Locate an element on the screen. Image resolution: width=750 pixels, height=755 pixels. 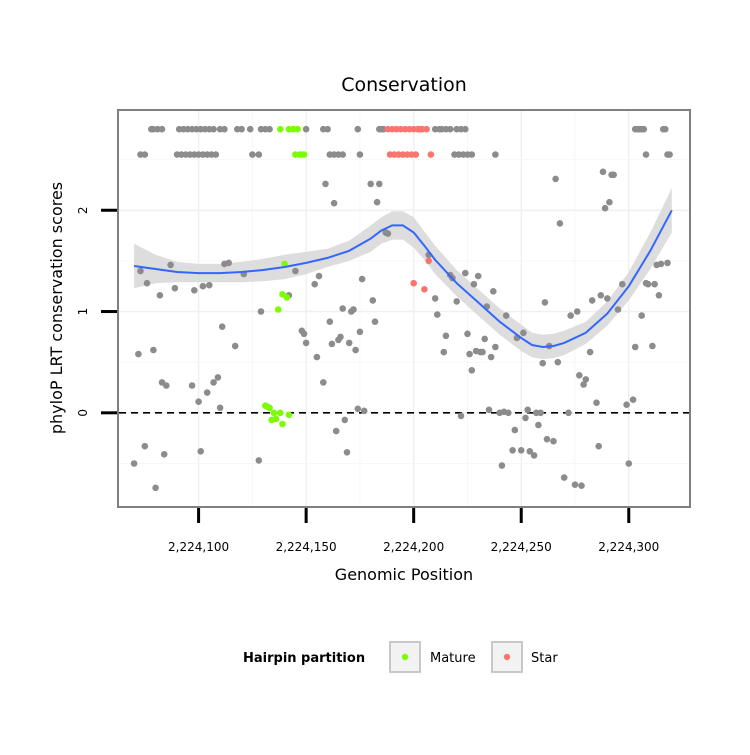
y-tick-label: 2 is located at coordinates (83, 210).